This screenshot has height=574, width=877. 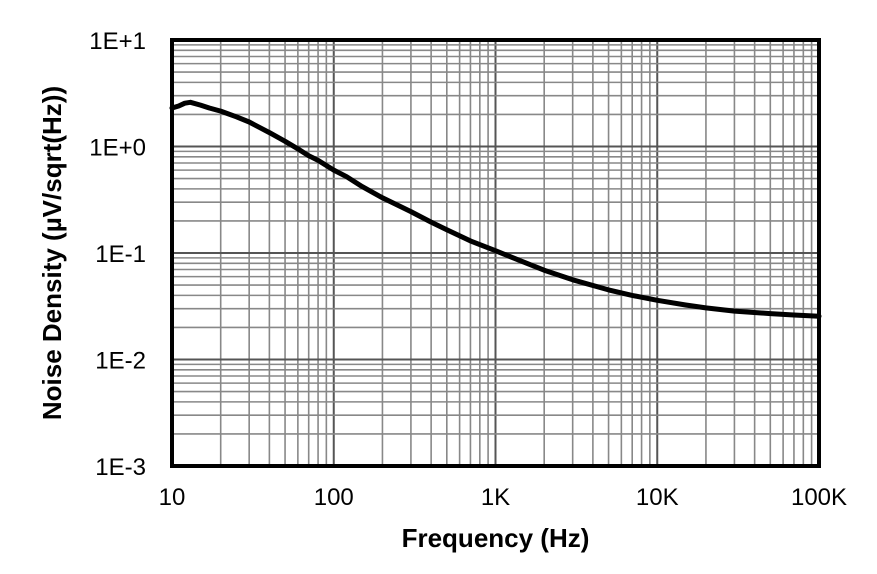 I want to click on x-tick-label: 1K, so click(x=495, y=497).